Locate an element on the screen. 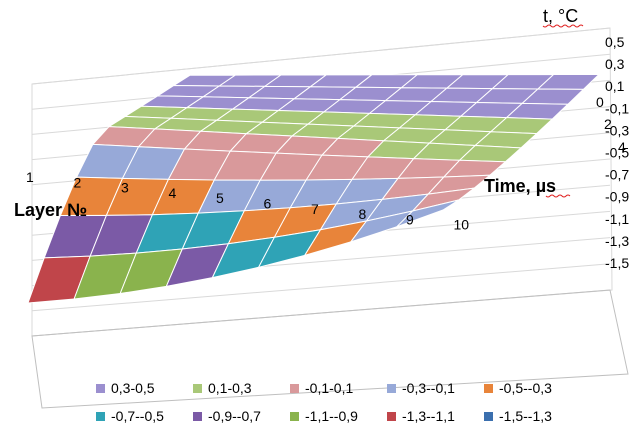 This screenshot has width=644, height=443. z-tick-label: -1,3 is located at coordinates (617, 241).